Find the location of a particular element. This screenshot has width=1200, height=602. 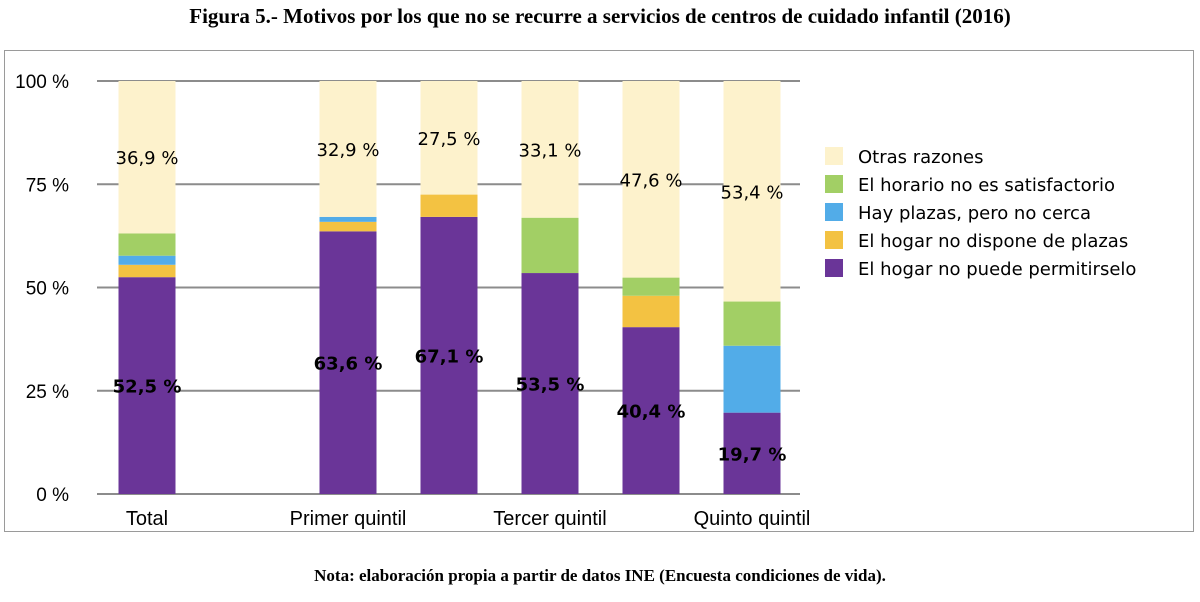

x-tick-label: Tercer quintil is located at coordinates (549, 519).